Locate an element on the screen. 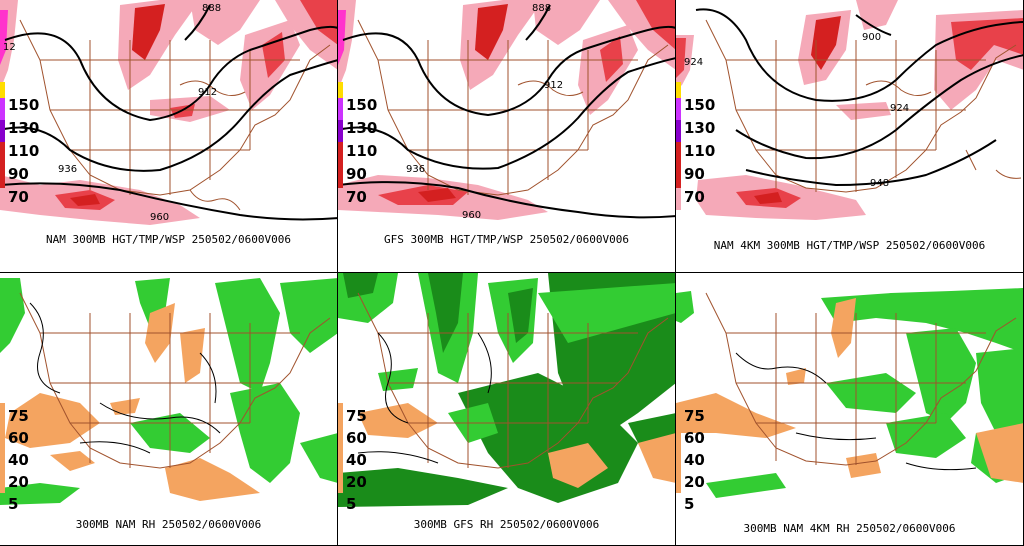 This screenshot has height=546, width=1024. map-nam-rh is located at coordinates (168, 391).